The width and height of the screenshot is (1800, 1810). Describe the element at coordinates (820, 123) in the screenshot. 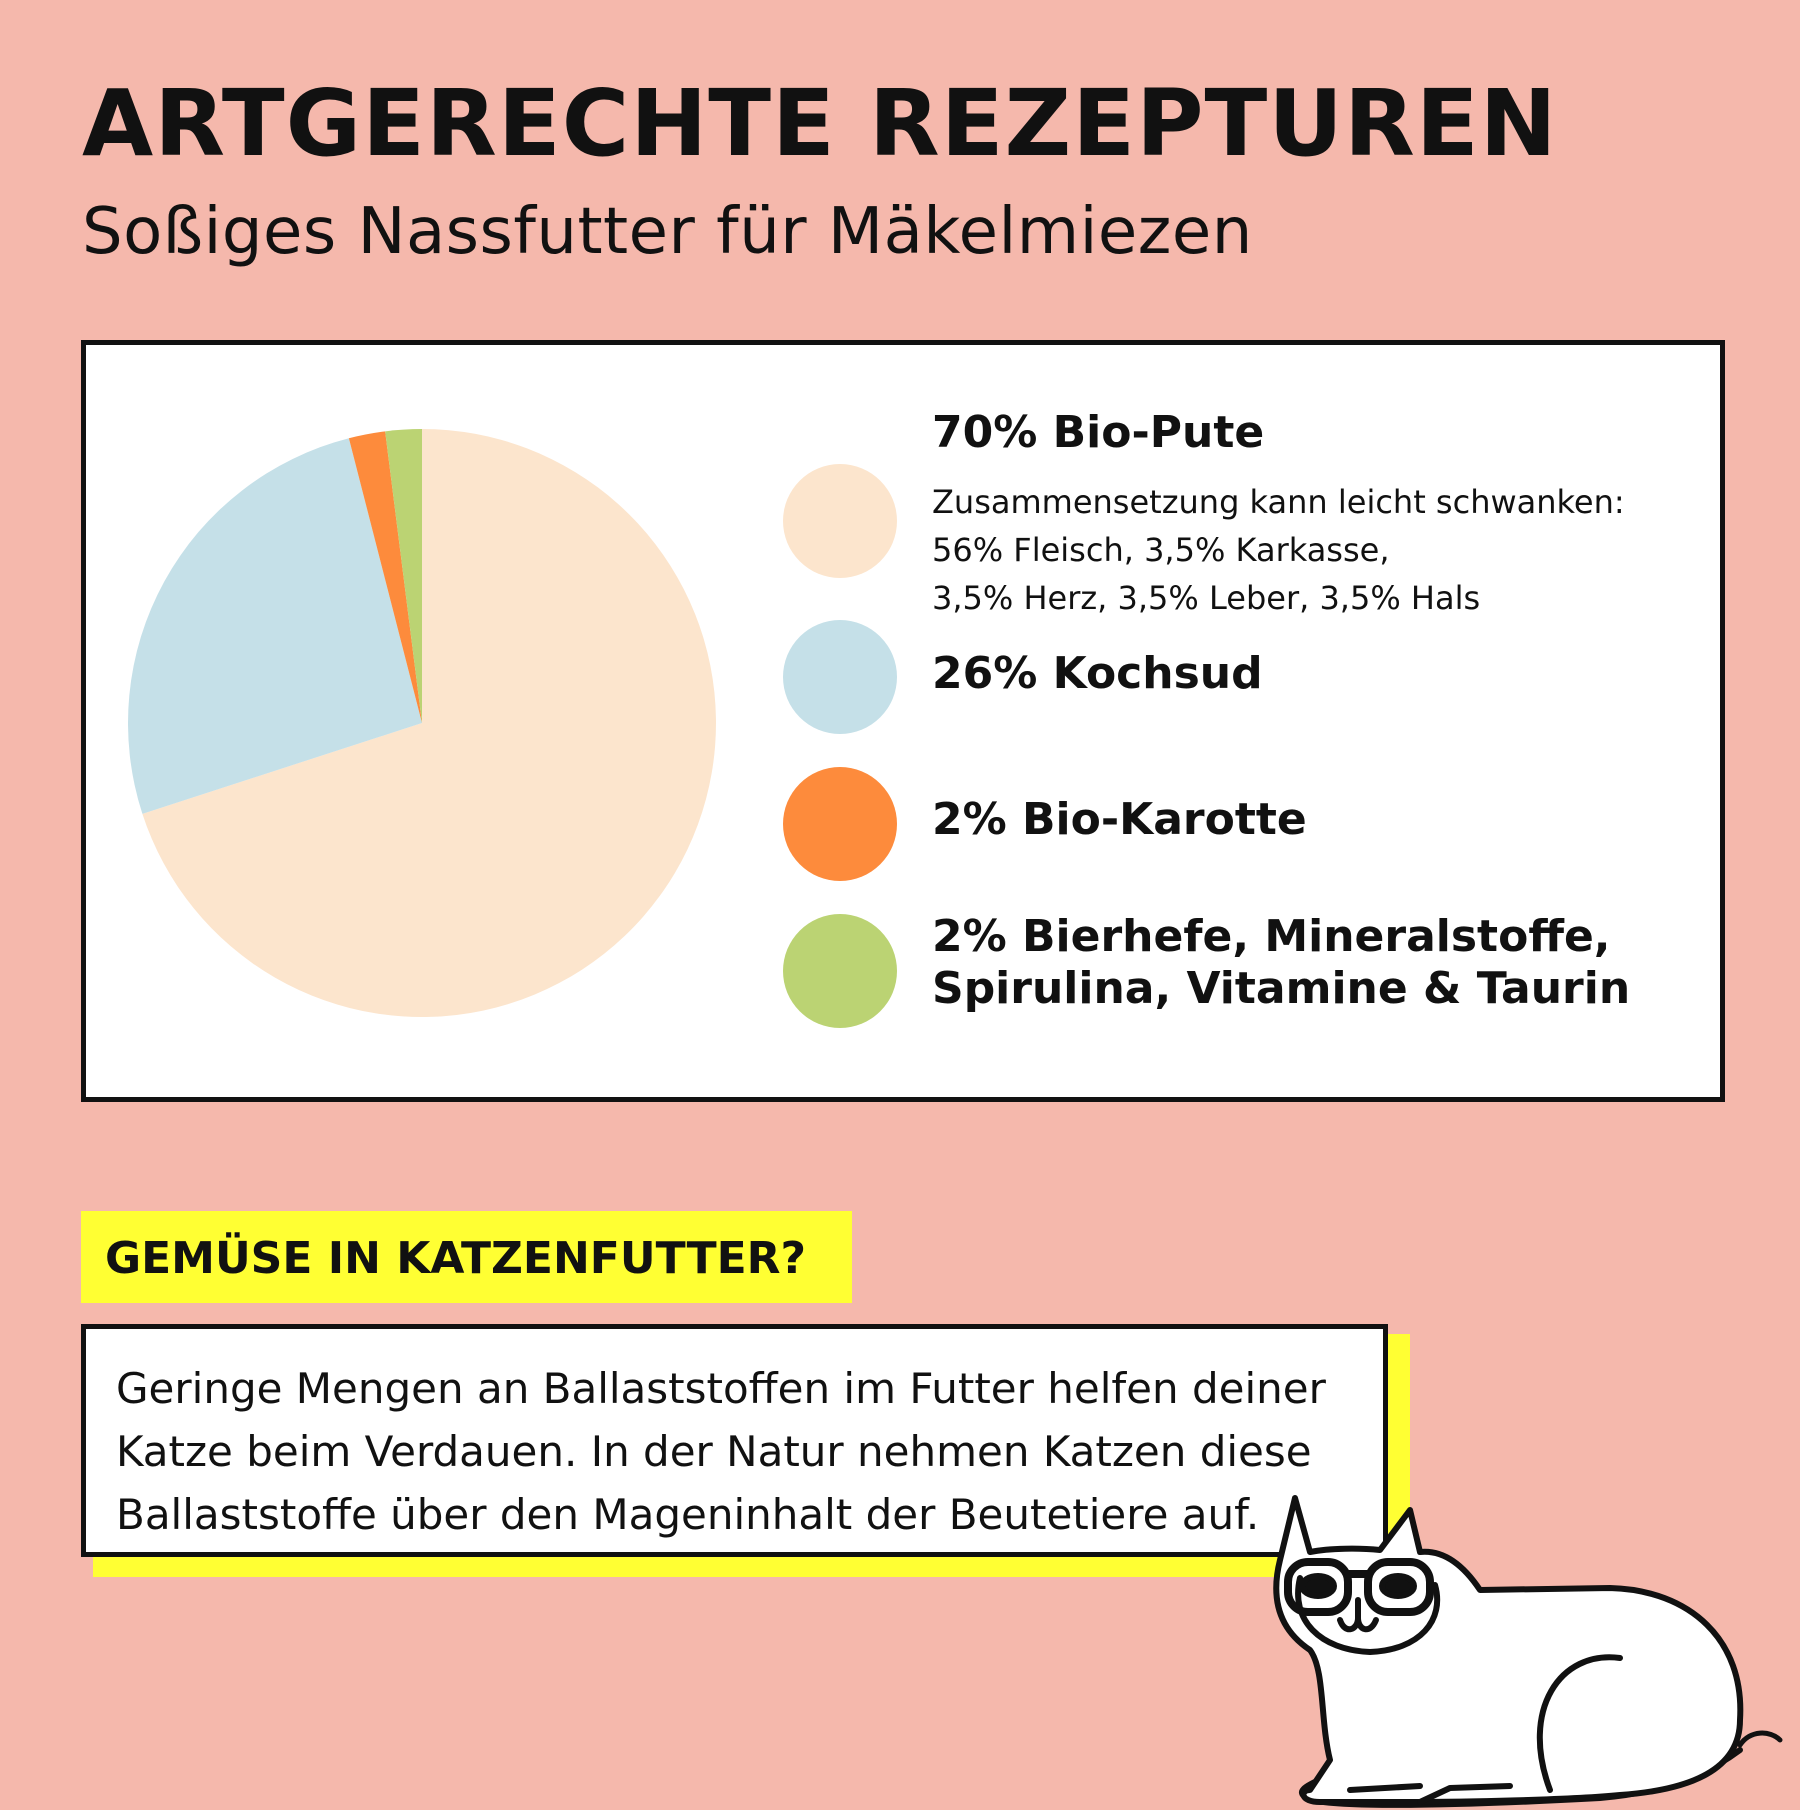

I see `page-title: ARTGERECHTE REZEPTUREN` at that location.